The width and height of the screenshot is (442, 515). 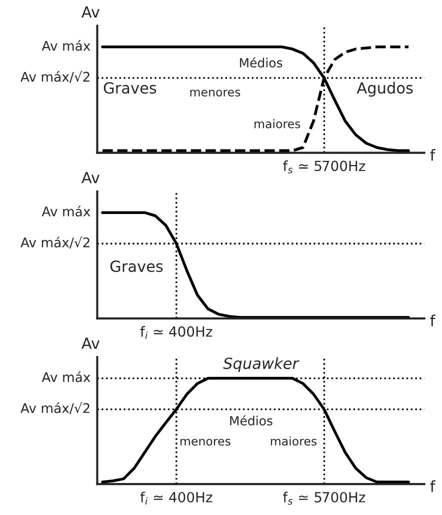 I want to click on annotation: Agudos, so click(x=384, y=89).